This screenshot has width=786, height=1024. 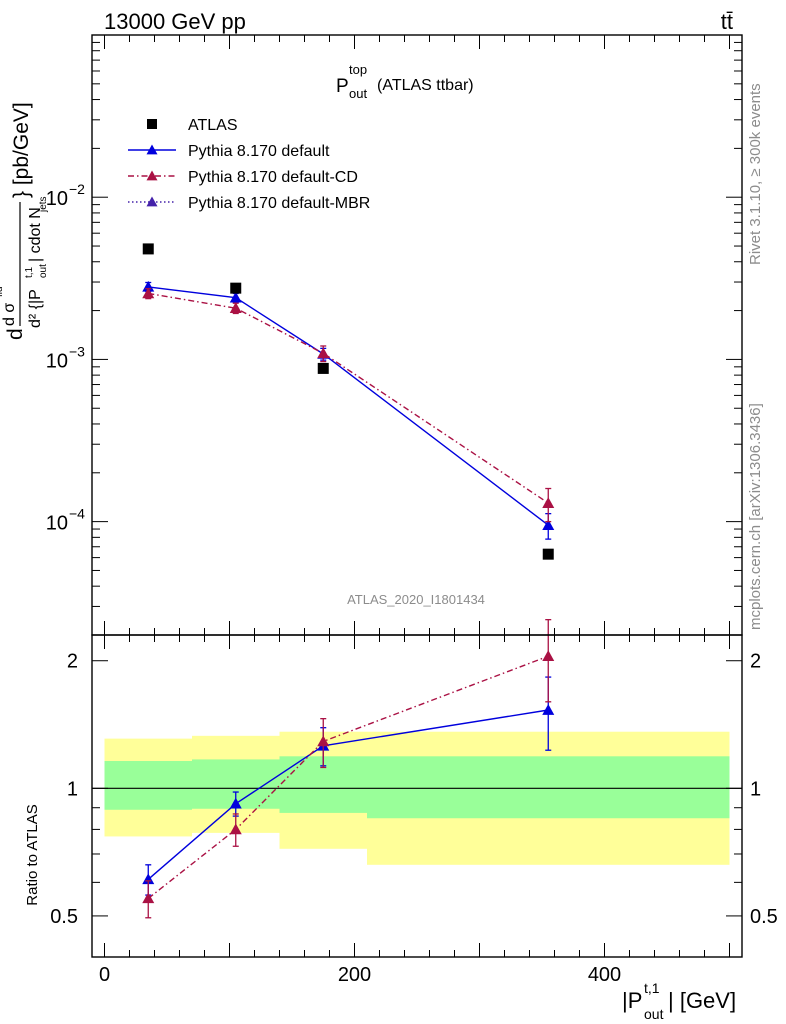 What do you see at coordinates (279, 203) in the screenshot?
I see `legend-label-3: Pythia 8.170 default-MBR` at bounding box center [279, 203].